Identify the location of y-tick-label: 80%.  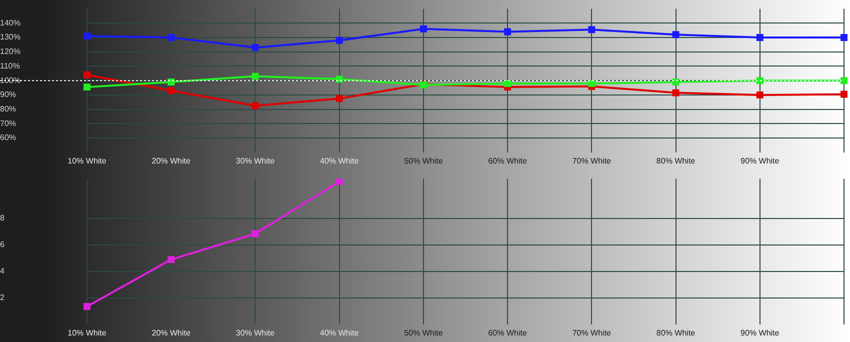
(8, 109).